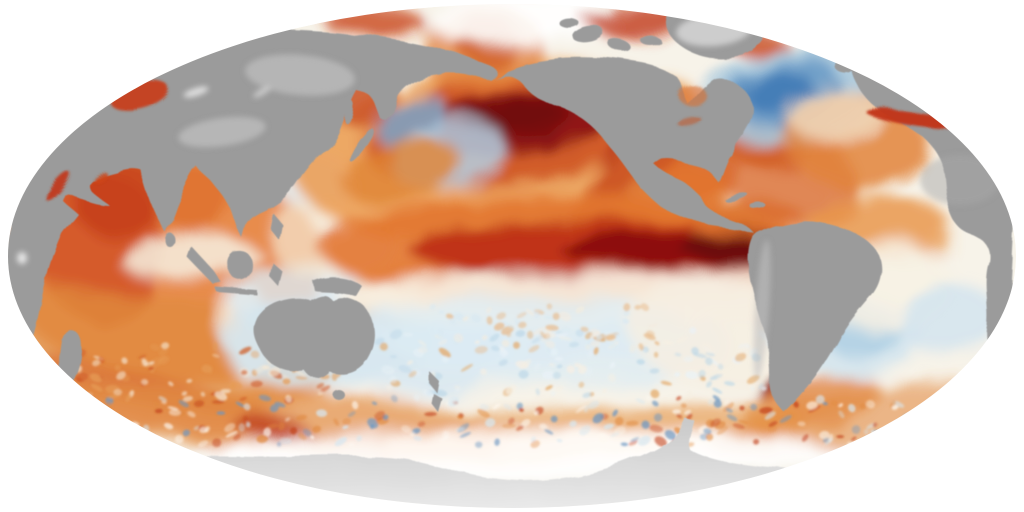 The width and height of the screenshot is (1024, 512). Describe the element at coordinates (58, 186) in the screenshot. I see `red-sea-streak` at that location.